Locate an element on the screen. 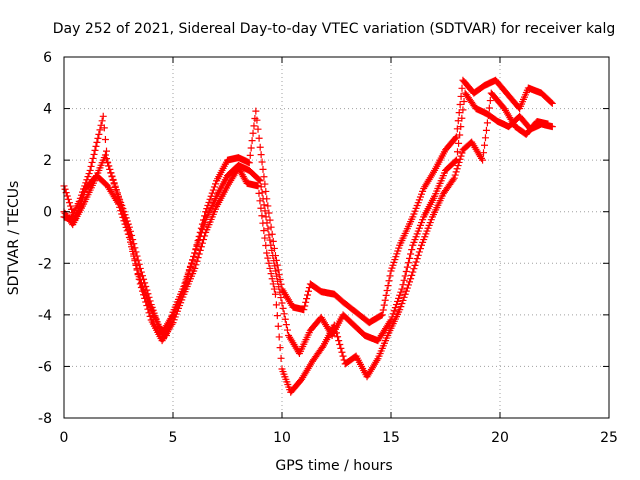 The width and height of the screenshot is (640, 480). y-tick-label: 4 is located at coordinates (47, 110).